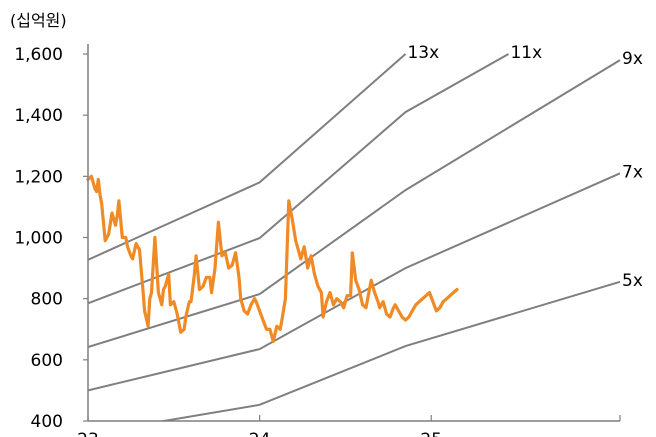 The height and width of the screenshot is (437, 656). Describe the element at coordinates (38, 177) in the screenshot. I see `y-tick-label: 1,200` at that location.